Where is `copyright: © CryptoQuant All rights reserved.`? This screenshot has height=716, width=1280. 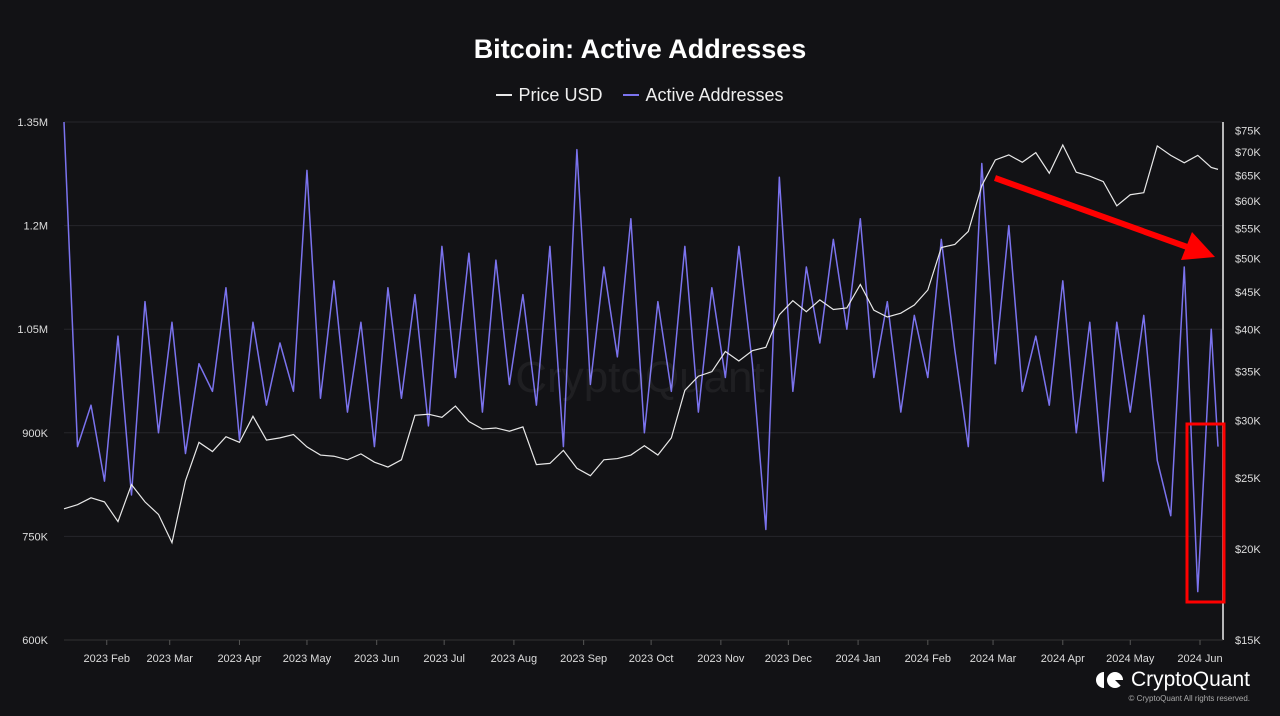
copyright: © CryptoQuant All rights reserved. is located at coordinates (1189, 698).